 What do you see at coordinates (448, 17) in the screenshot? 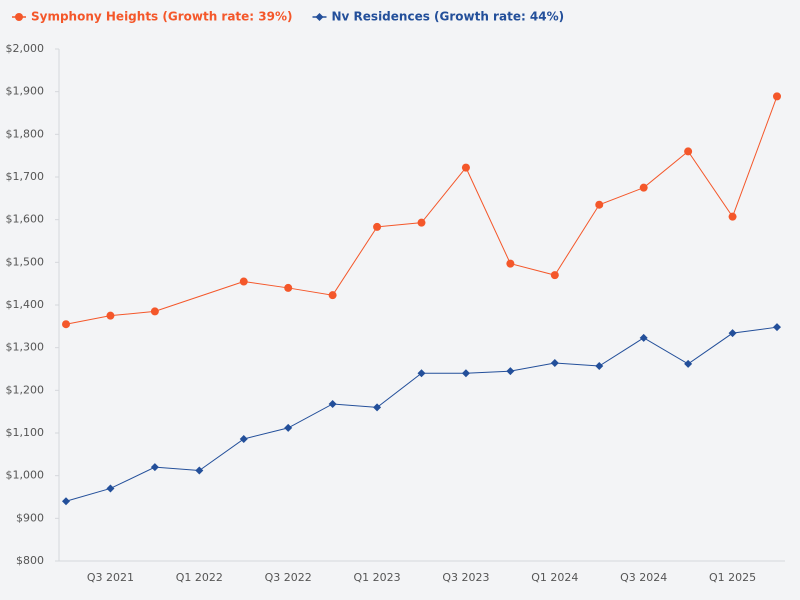
I see `legend-label: Nv Residences (Growth rate: 44%)` at bounding box center [448, 17].